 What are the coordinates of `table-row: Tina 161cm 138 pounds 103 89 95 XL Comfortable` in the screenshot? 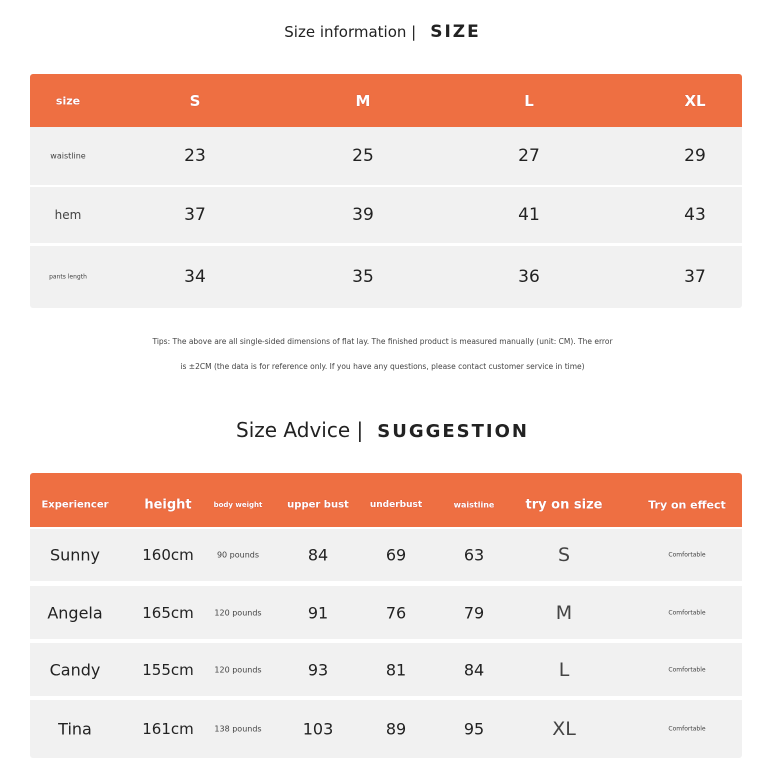 It's located at (386, 729).